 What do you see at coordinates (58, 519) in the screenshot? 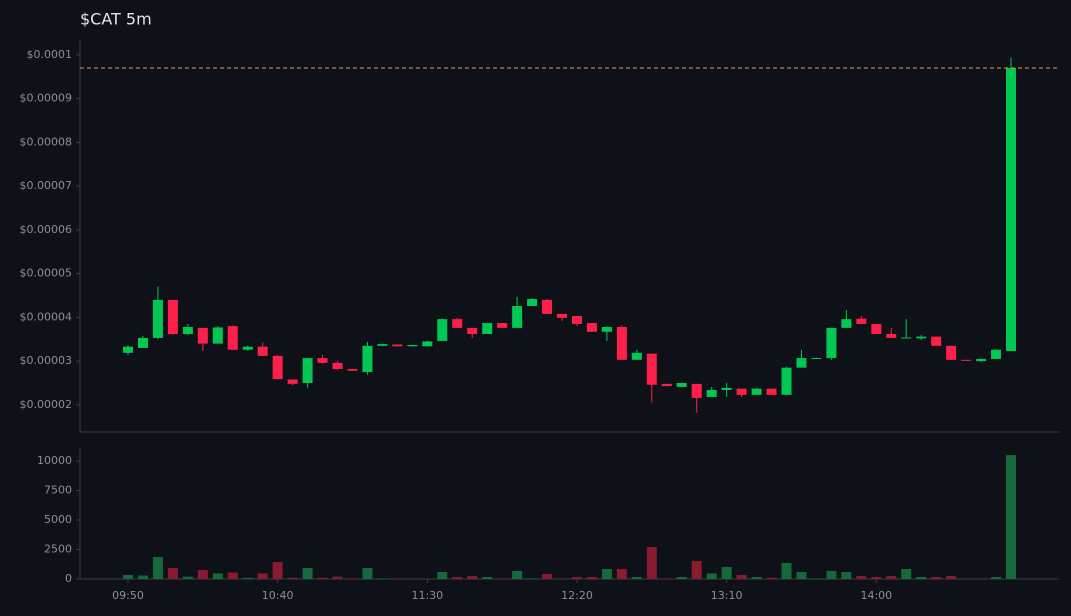
I see `y-tick-label: 5000` at bounding box center [58, 519].